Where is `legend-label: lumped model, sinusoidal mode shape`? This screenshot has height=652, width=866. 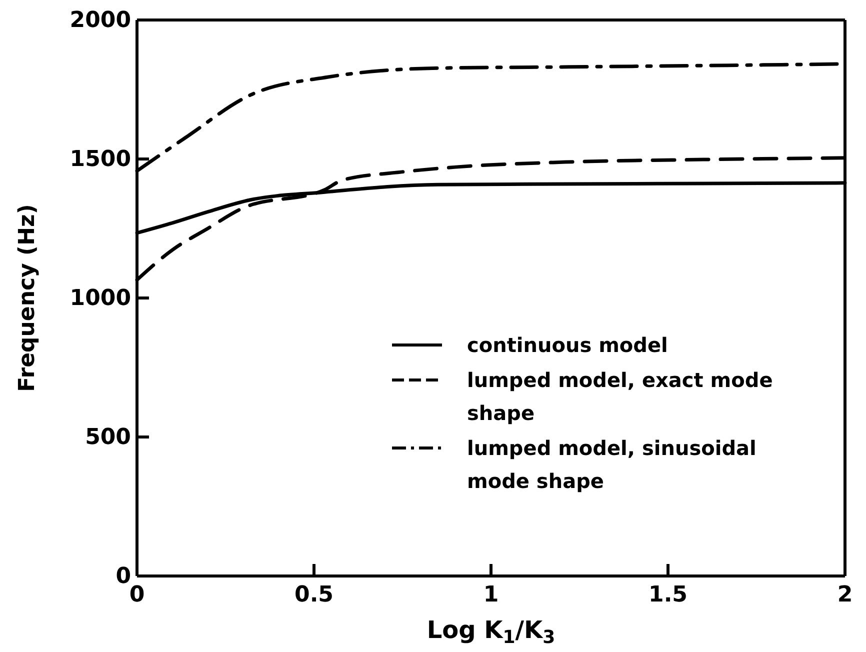
legend-label: lumped model, sinusoidal mode shape is located at coordinates (611, 464).